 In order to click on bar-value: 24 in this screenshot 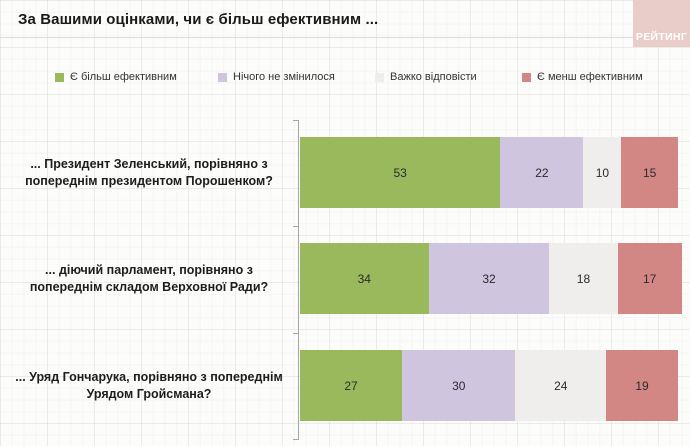, I will do `click(561, 385)`.